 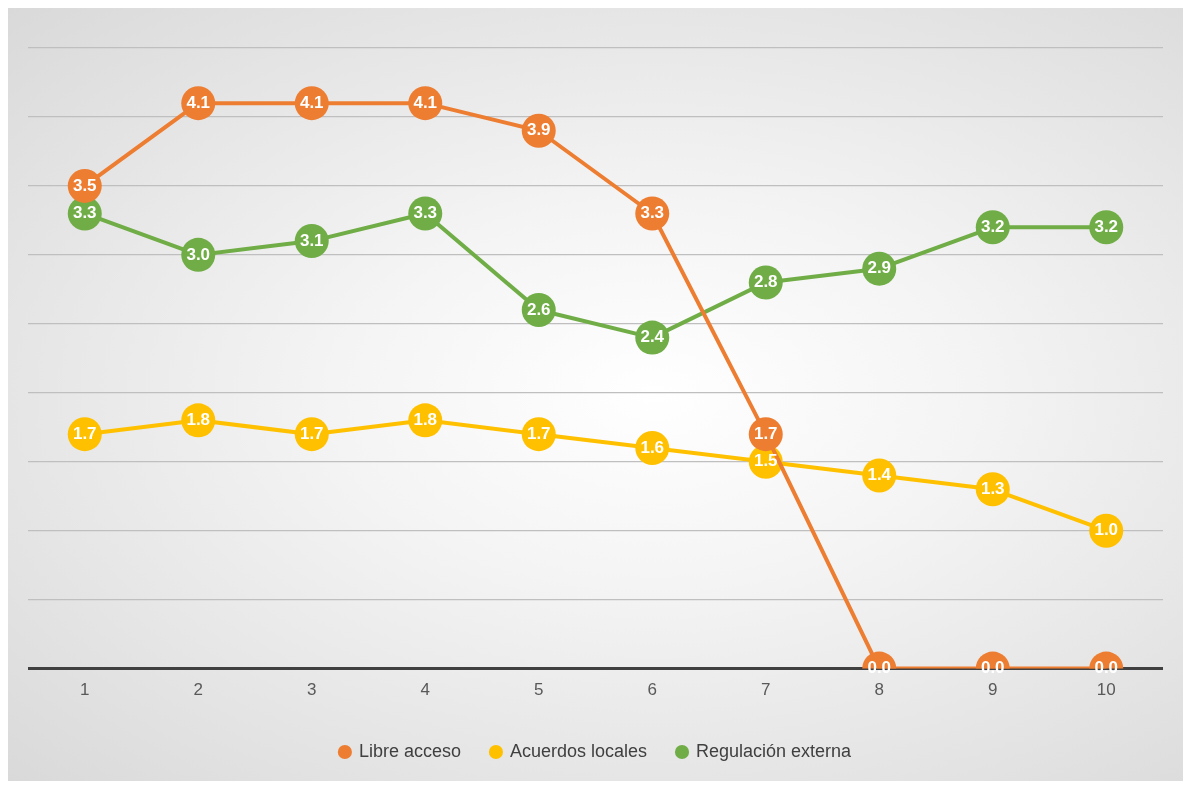 I want to click on legend-label: Libre acceso, so click(x=409, y=750).